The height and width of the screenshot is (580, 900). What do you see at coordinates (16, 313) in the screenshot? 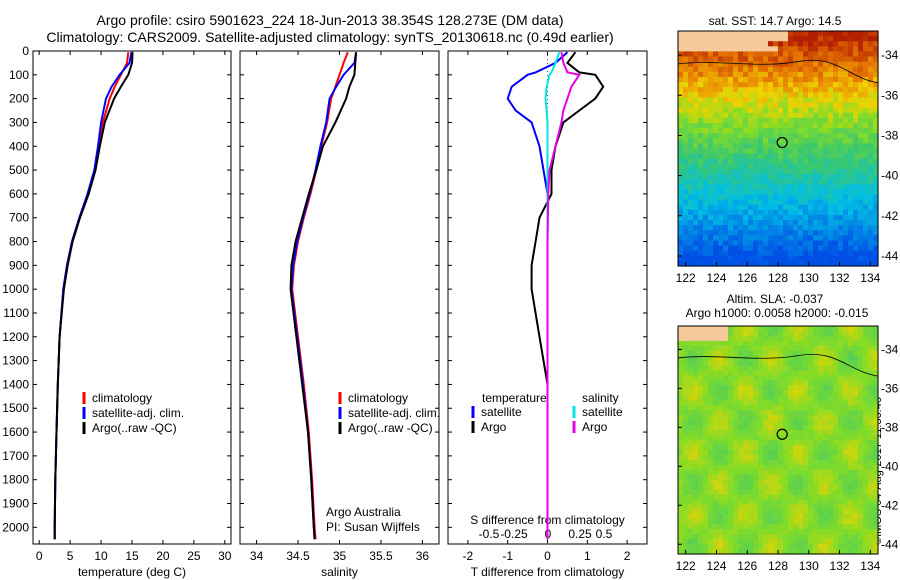
I see `depth-tick-label: 1100` at bounding box center [16, 313].